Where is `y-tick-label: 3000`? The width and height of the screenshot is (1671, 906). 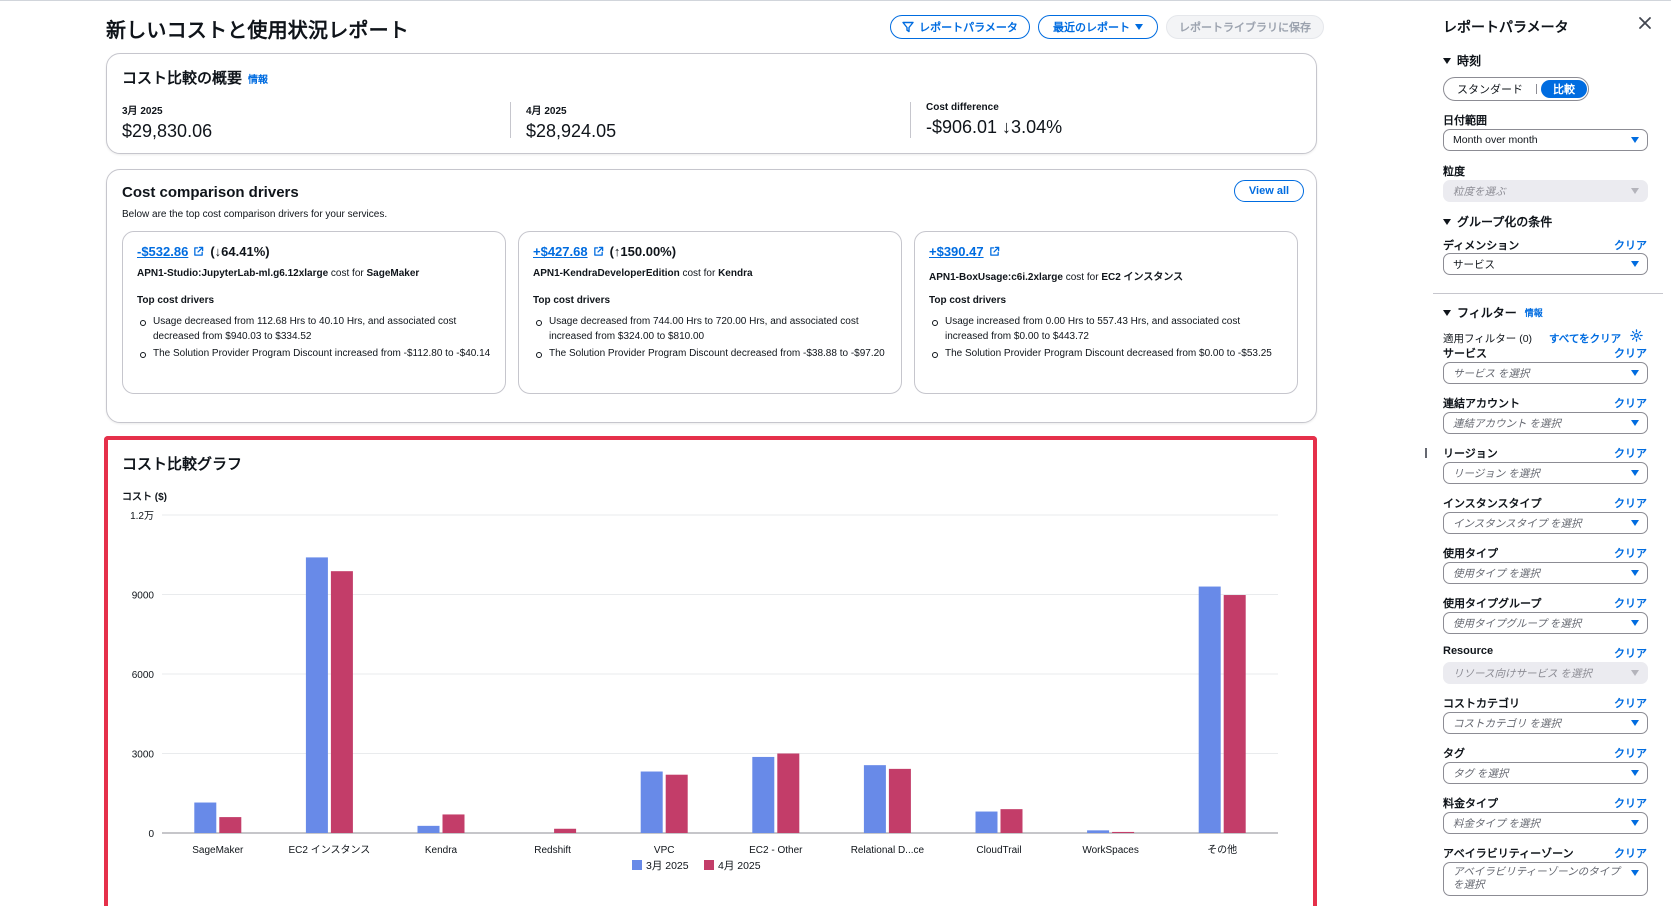 y-tick-label: 3000 is located at coordinates (143, 755).